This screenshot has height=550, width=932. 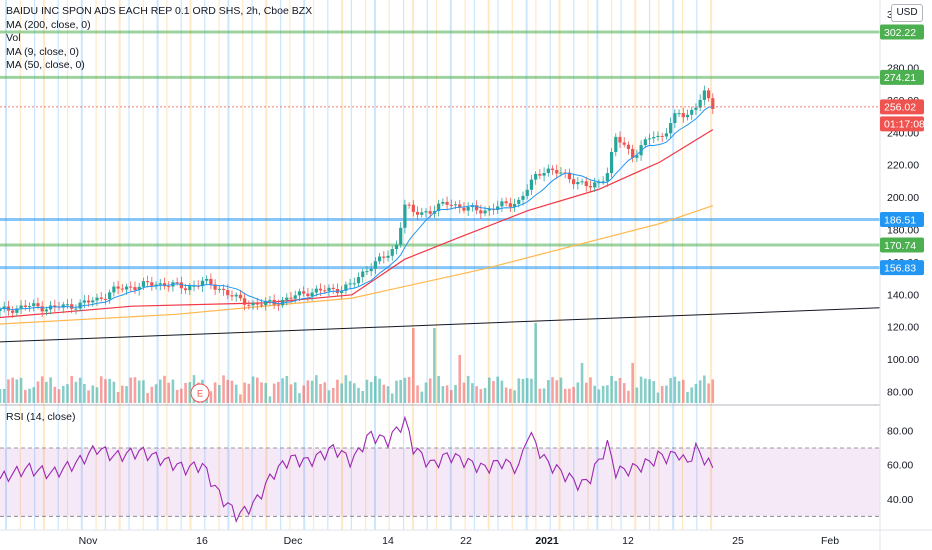 I want to click on earnings-label: E, so click(x=200, y=394).